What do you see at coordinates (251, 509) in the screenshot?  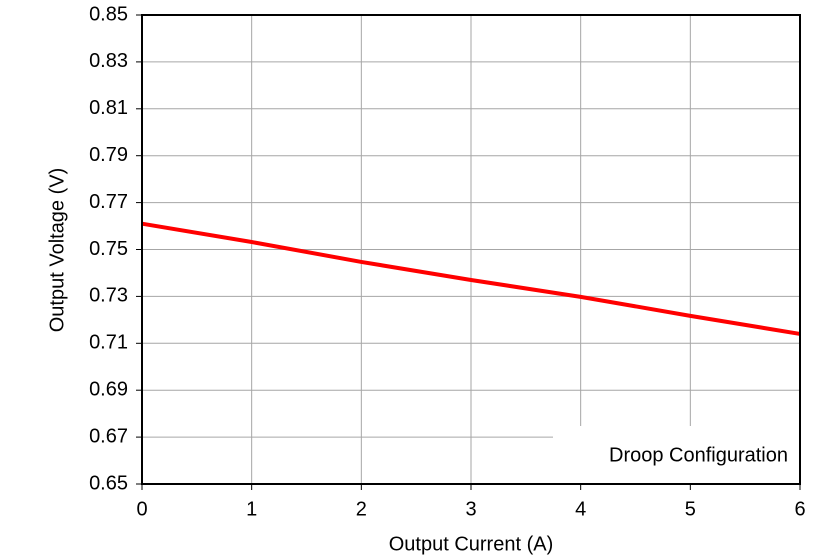 I see `x-tick-label: 1` at bounding box center [251, 509].